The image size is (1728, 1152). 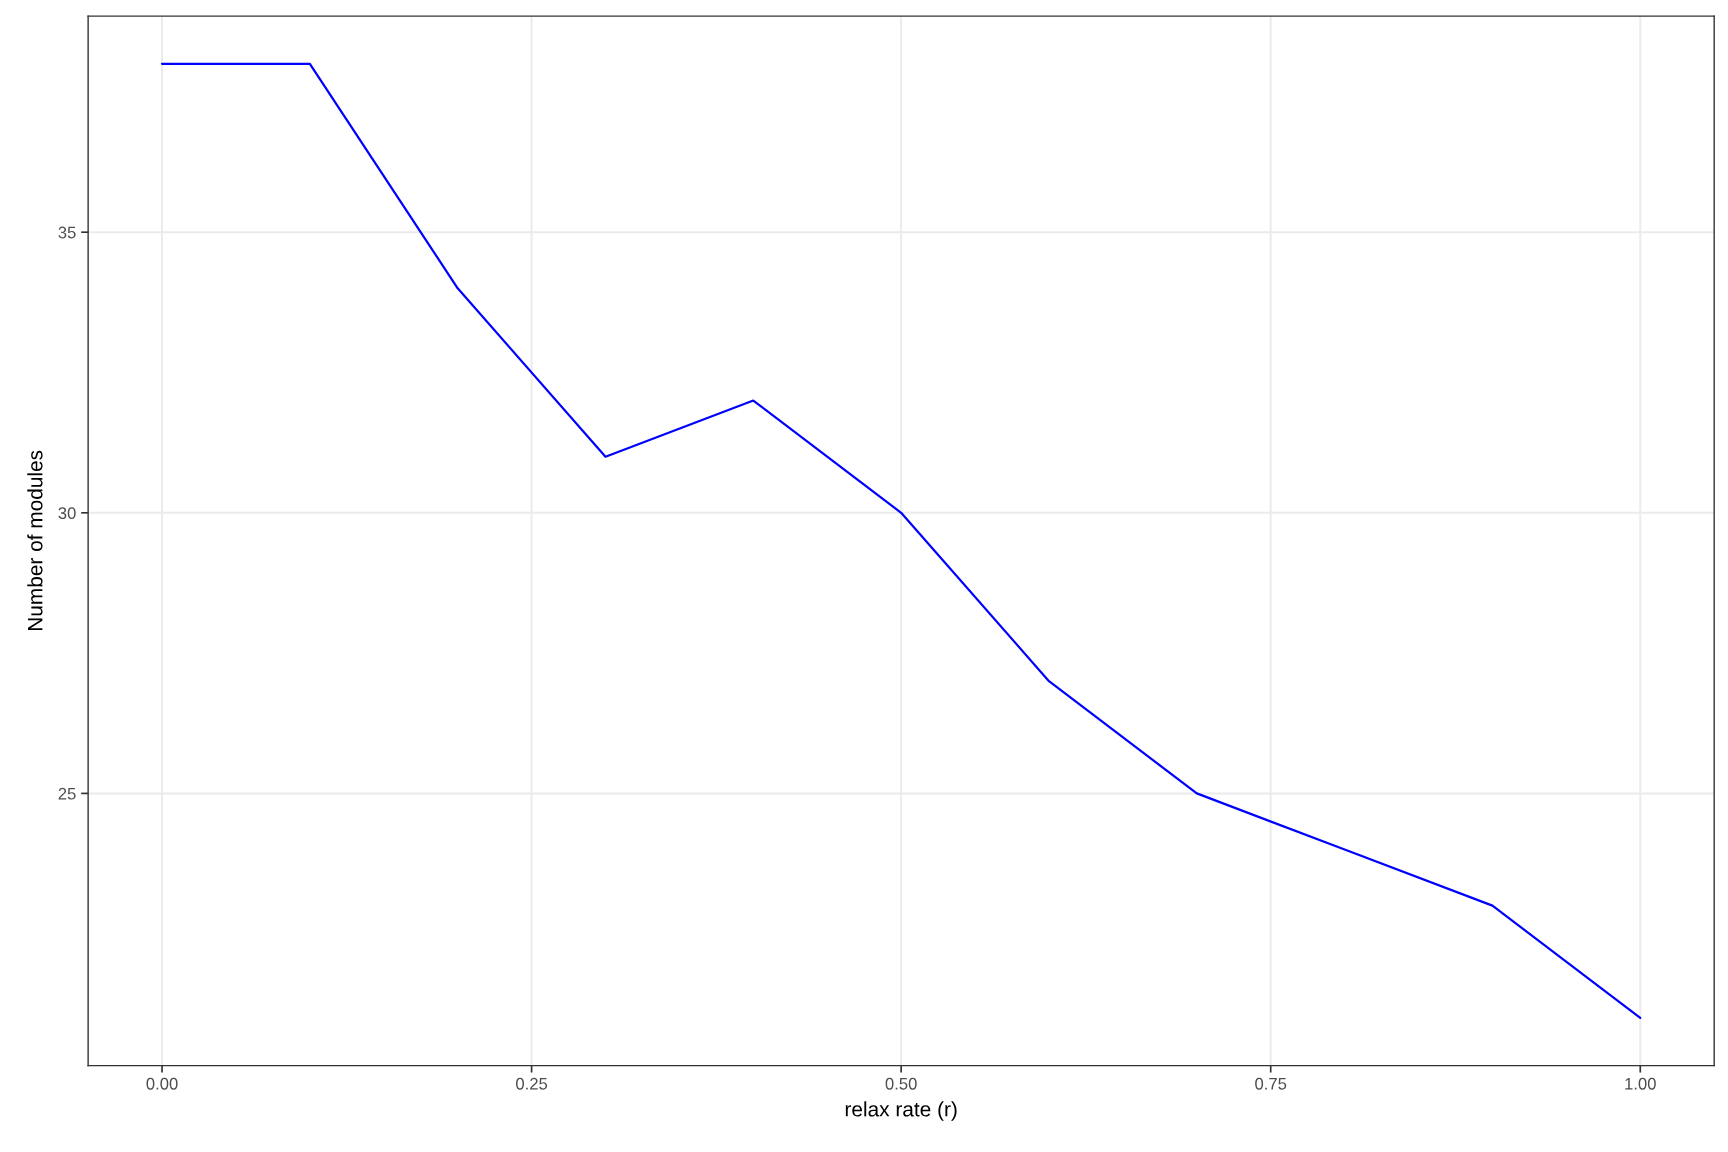 What do you see at coordinates (67, 513) in the screenshot?
I see `y-tick-label: 30` at bounding box center [67, 513].